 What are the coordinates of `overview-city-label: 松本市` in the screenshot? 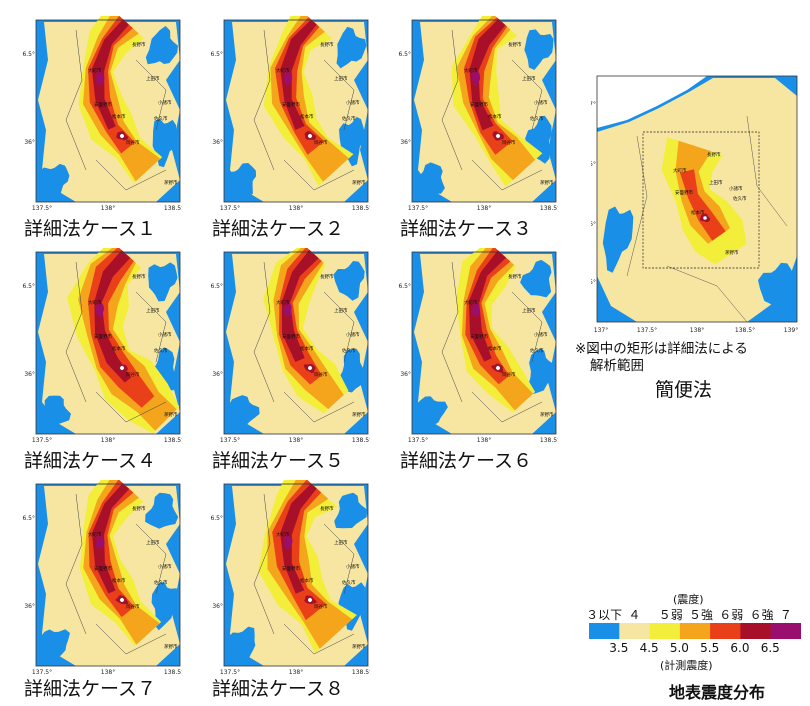 It's located at (698, 212).